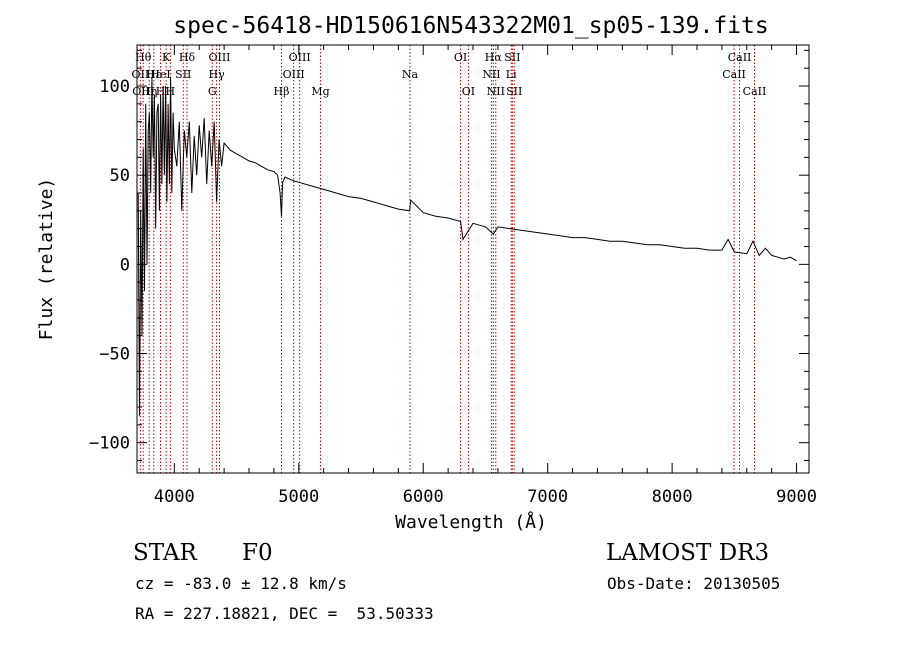  Describe the element at coordinates (694, 583) in the screenshot. I see `observation-date: Obs-Date: 20130505` at that location.